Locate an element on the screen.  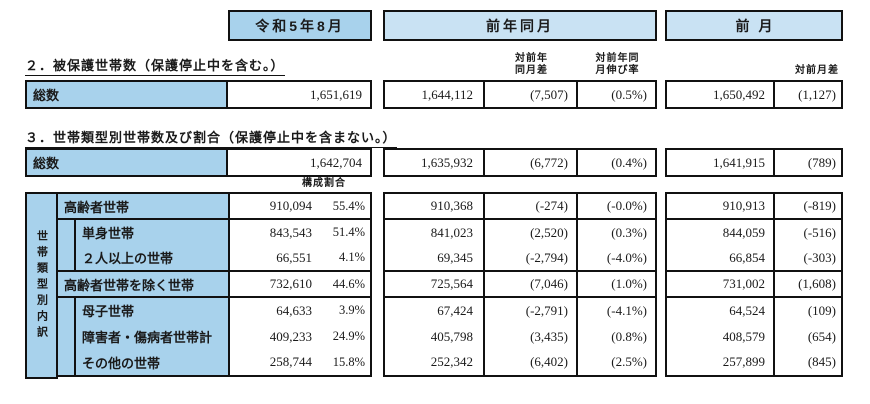
row-group: 64,524 (109) 408,579 (654) 257,899 (845) is located at coordinates (754, 336).